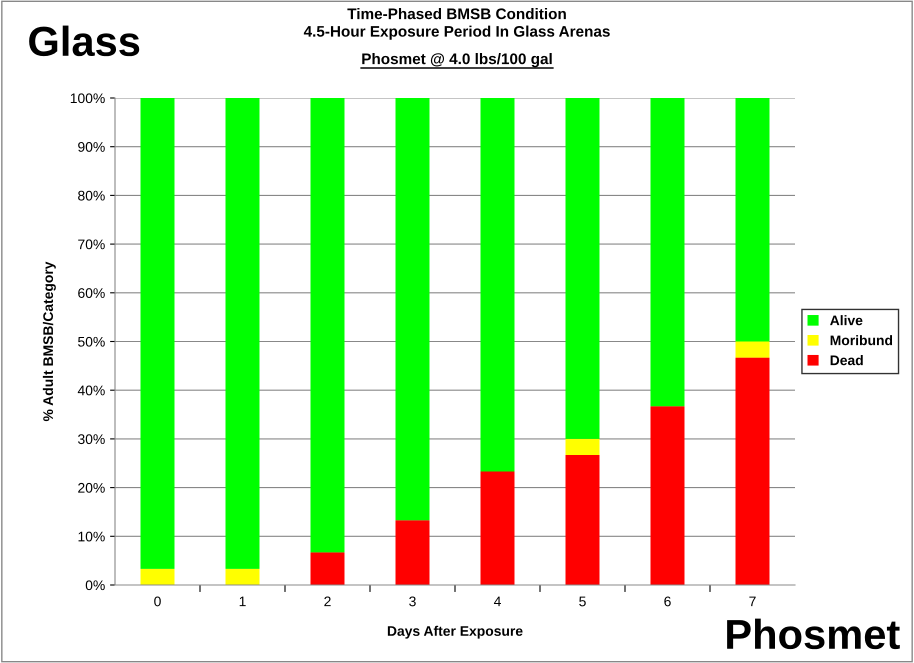 Image resolution: width=914 pixels, height=663 pixels. I want to click on legend-label: Moribund, so click(861, 340).